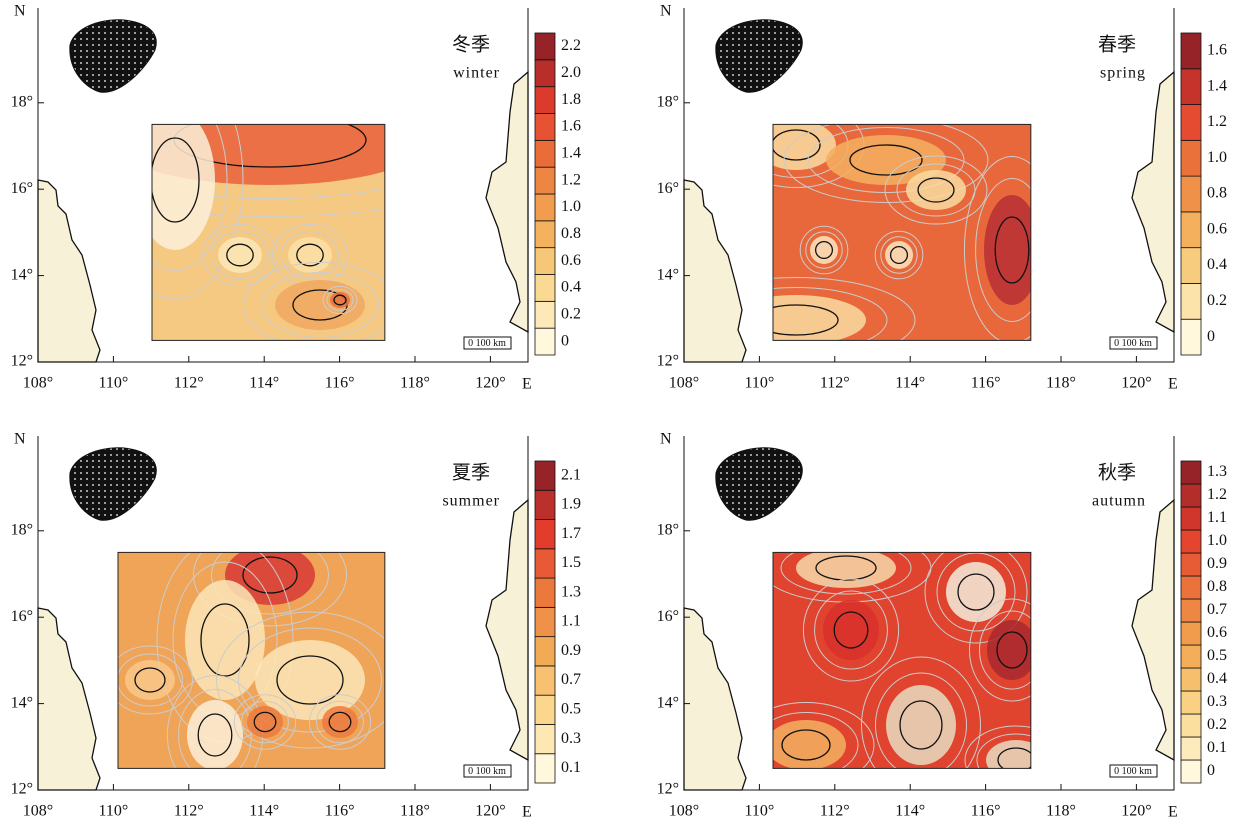 This screenshot has height=828, width=1253. I want to click on colorbar-label: 1.5, so click(571, 562).